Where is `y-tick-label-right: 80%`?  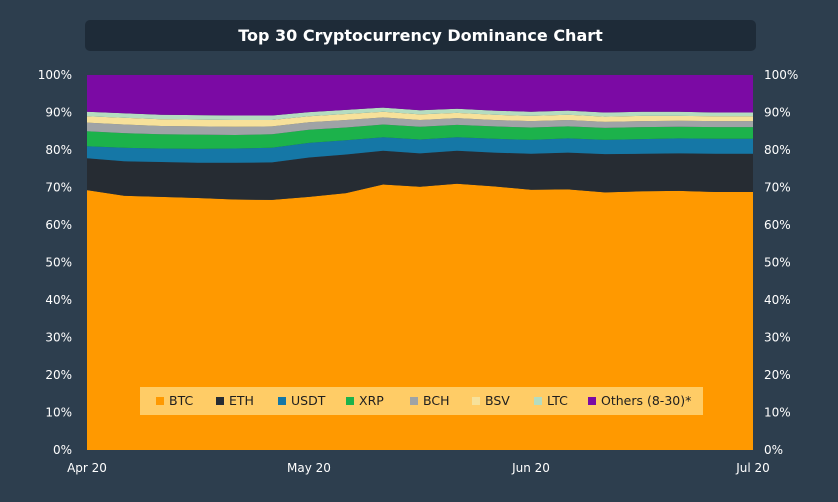
y-tick-label-right: 80% is located at coordinates (777, 150).